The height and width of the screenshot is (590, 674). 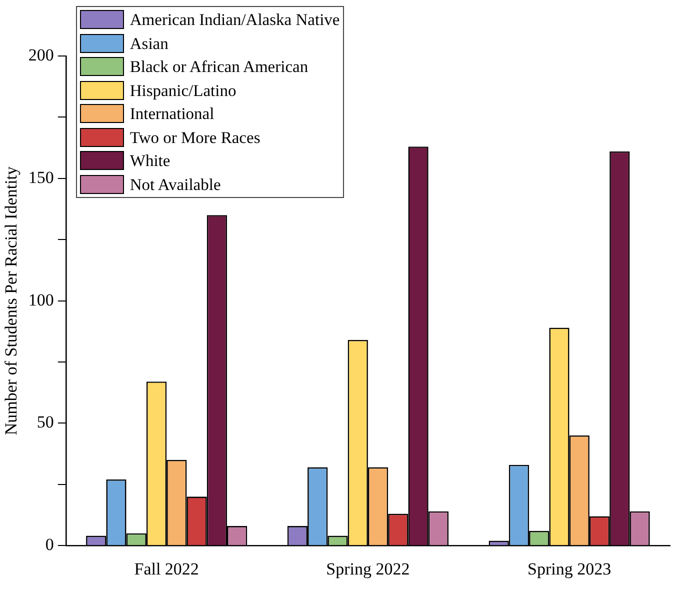 I want to click on x-tick-label: Spring 2022, so click(x=368, y=568).